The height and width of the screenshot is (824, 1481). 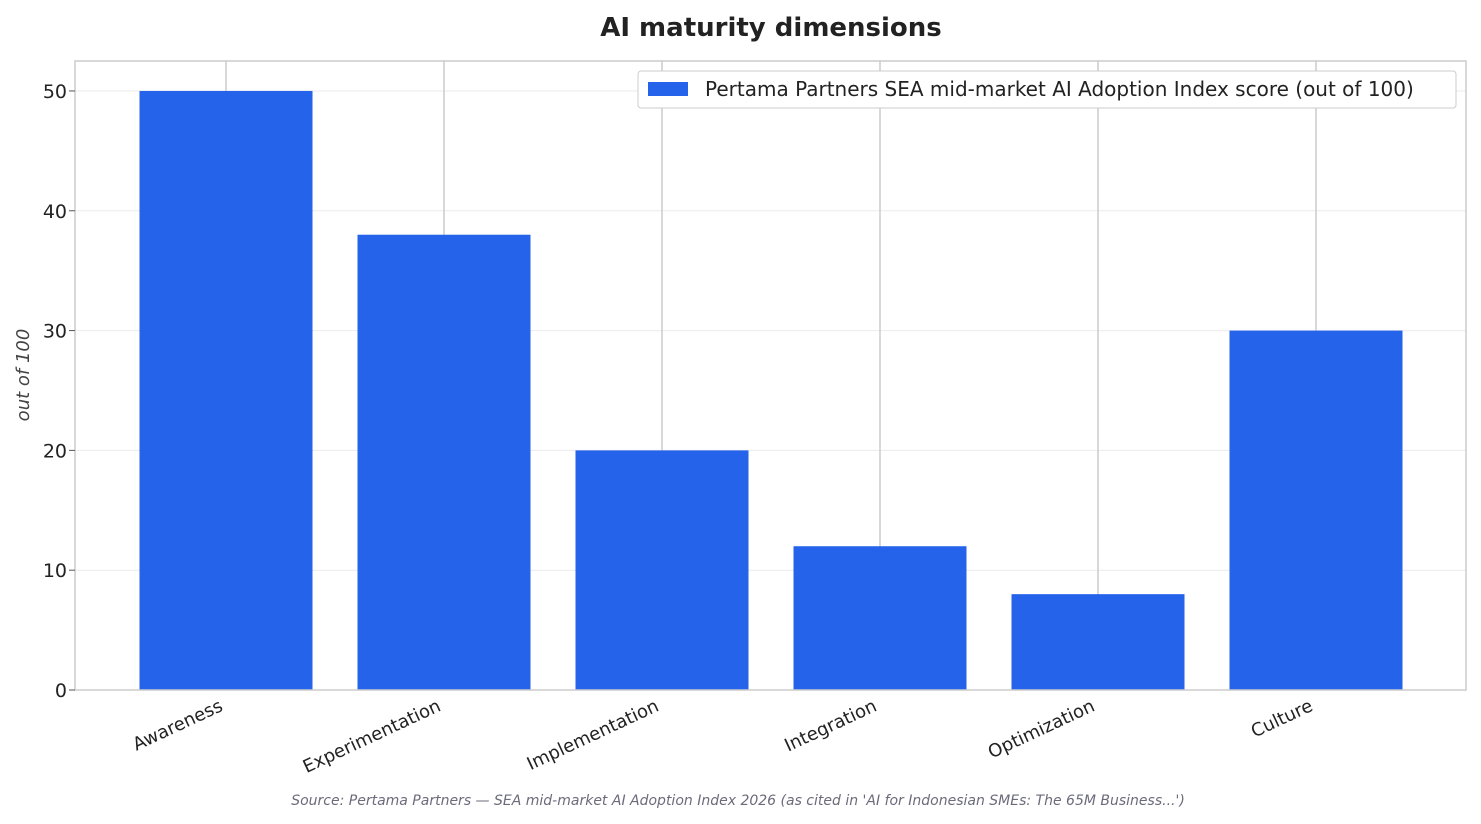 What do you see at coordinates (23, 375) in the screenshot?
I see `y-axis-label: out of 100` at bounding box center [23, 375].